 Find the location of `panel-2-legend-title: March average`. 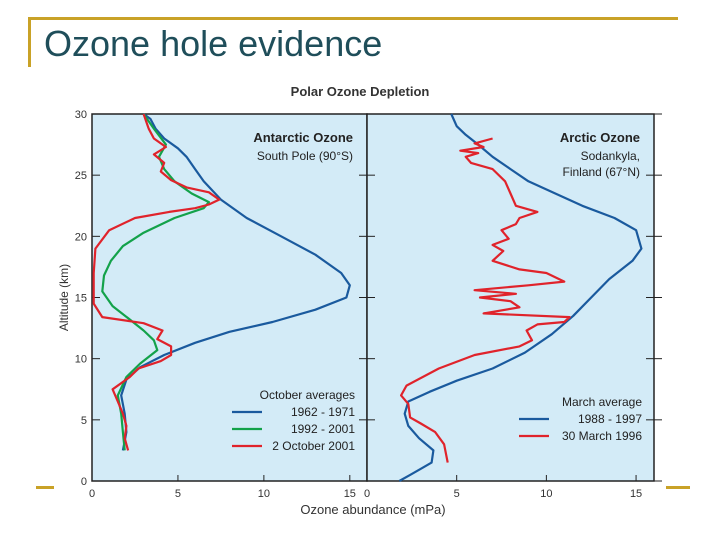

panel-2-legend-title: March average is located at coordinates (602, 402).